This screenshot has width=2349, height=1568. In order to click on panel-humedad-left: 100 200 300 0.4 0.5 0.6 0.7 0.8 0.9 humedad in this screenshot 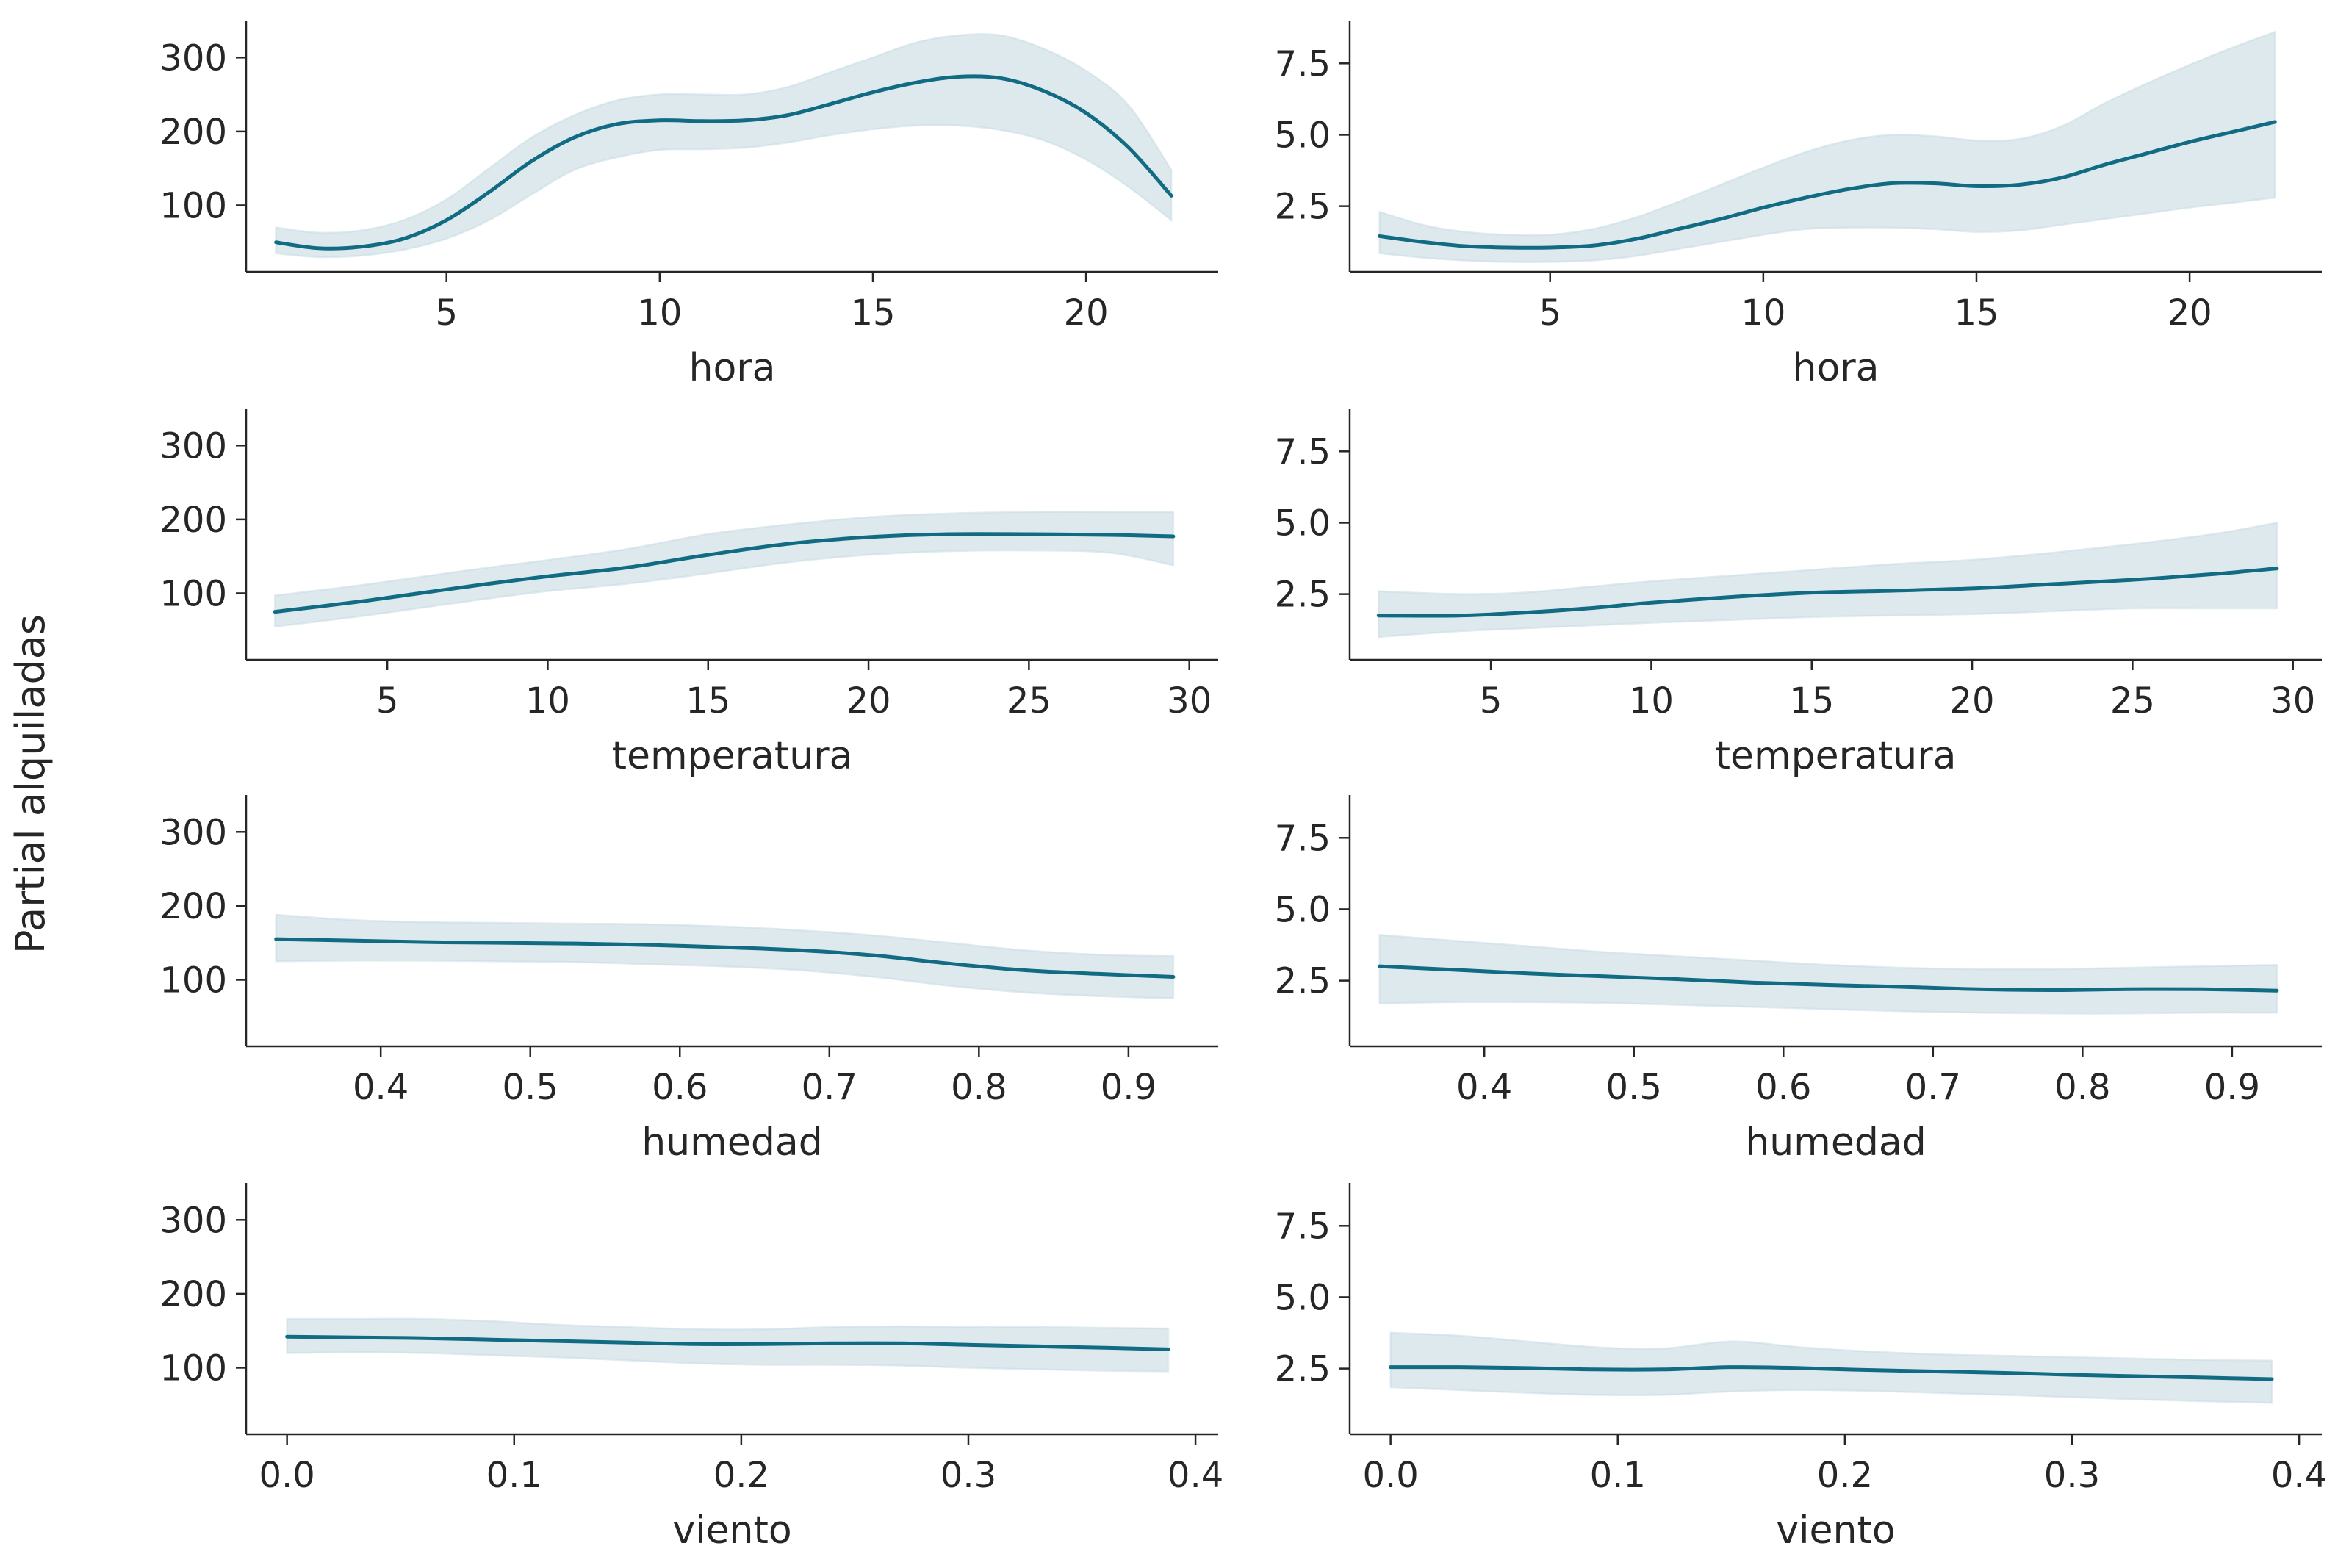, I will do `click(689, 980)`.